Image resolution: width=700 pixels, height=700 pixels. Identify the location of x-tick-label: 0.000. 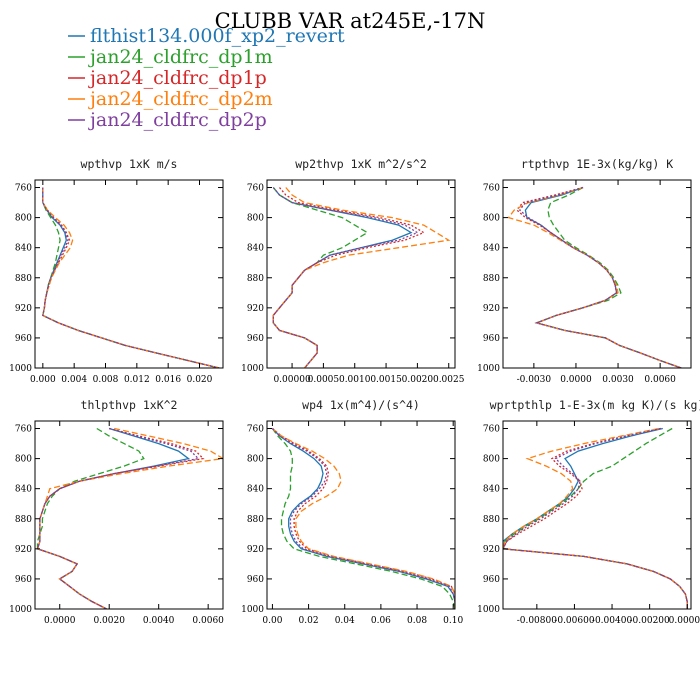
(43, 380).